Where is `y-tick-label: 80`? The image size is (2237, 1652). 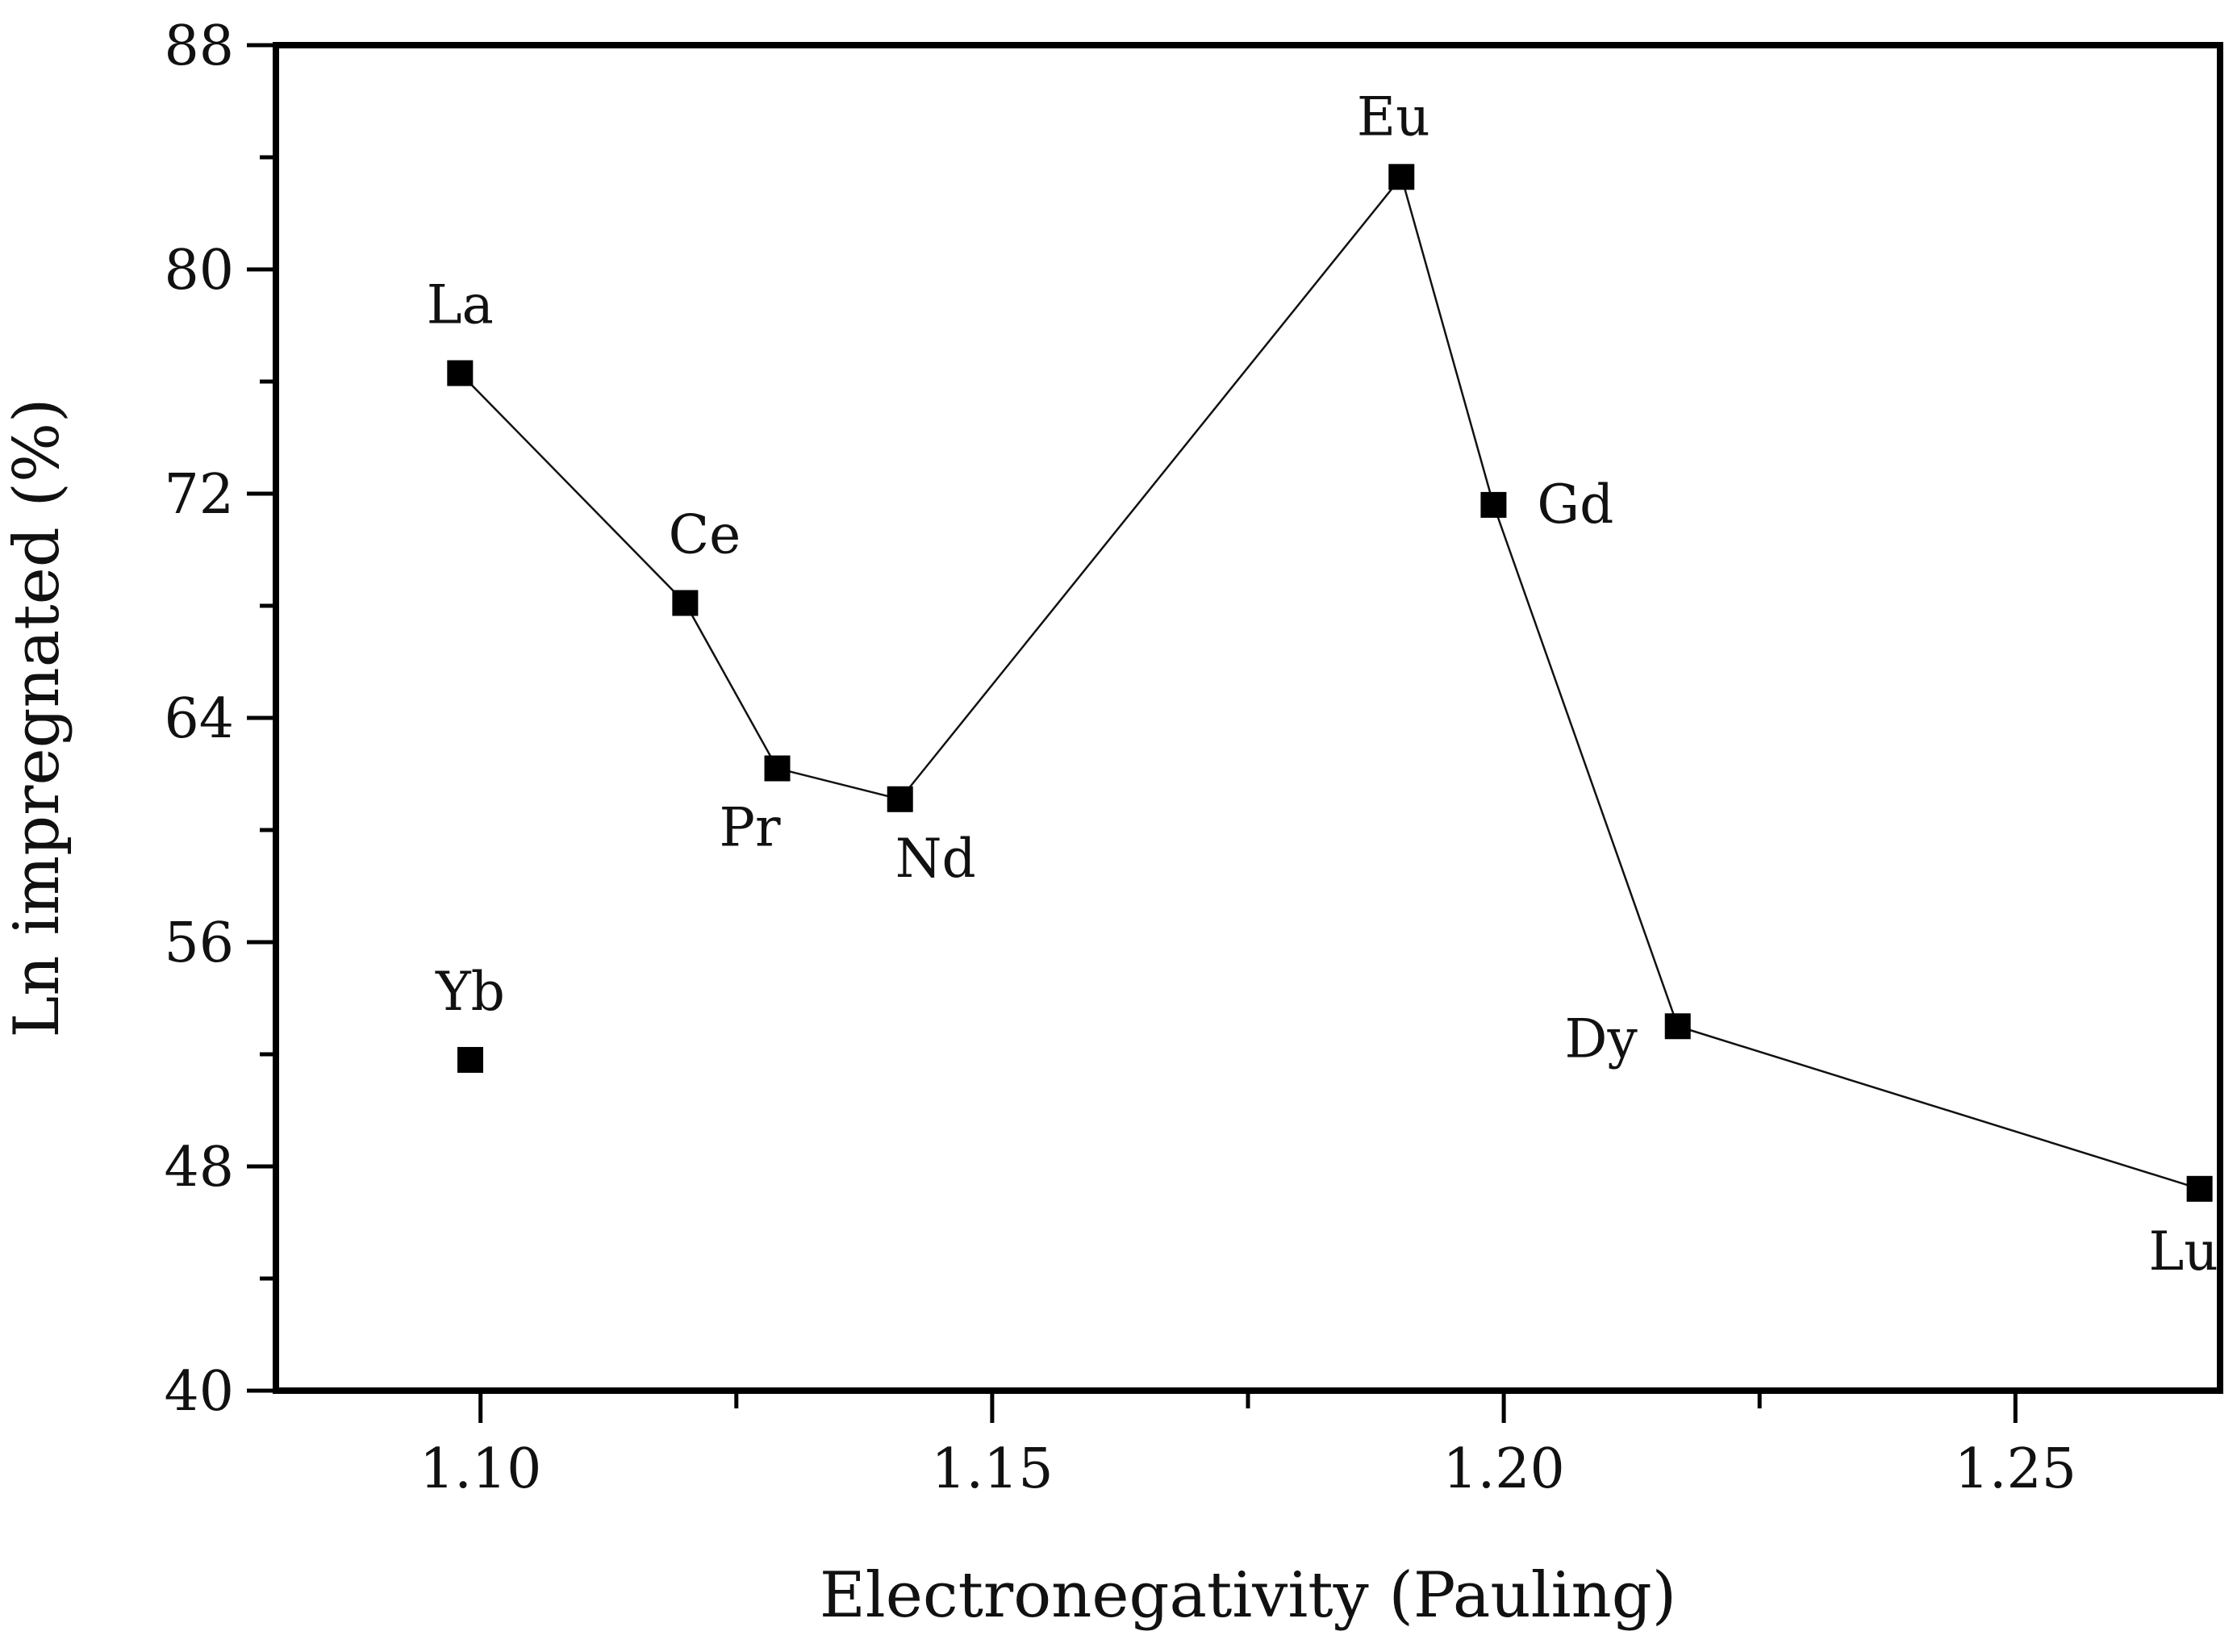
y-tick-label: 80 is located at coordinates (199, 270).